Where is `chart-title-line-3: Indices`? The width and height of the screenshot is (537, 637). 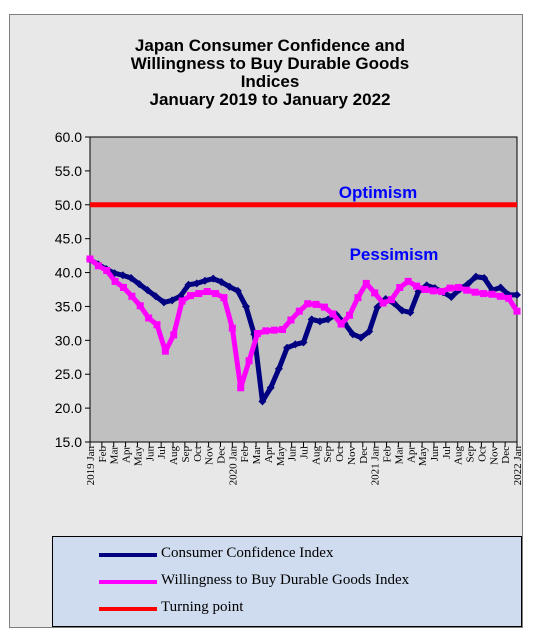 chart-title-line-3: Indices is located at coordinates (270, 81).